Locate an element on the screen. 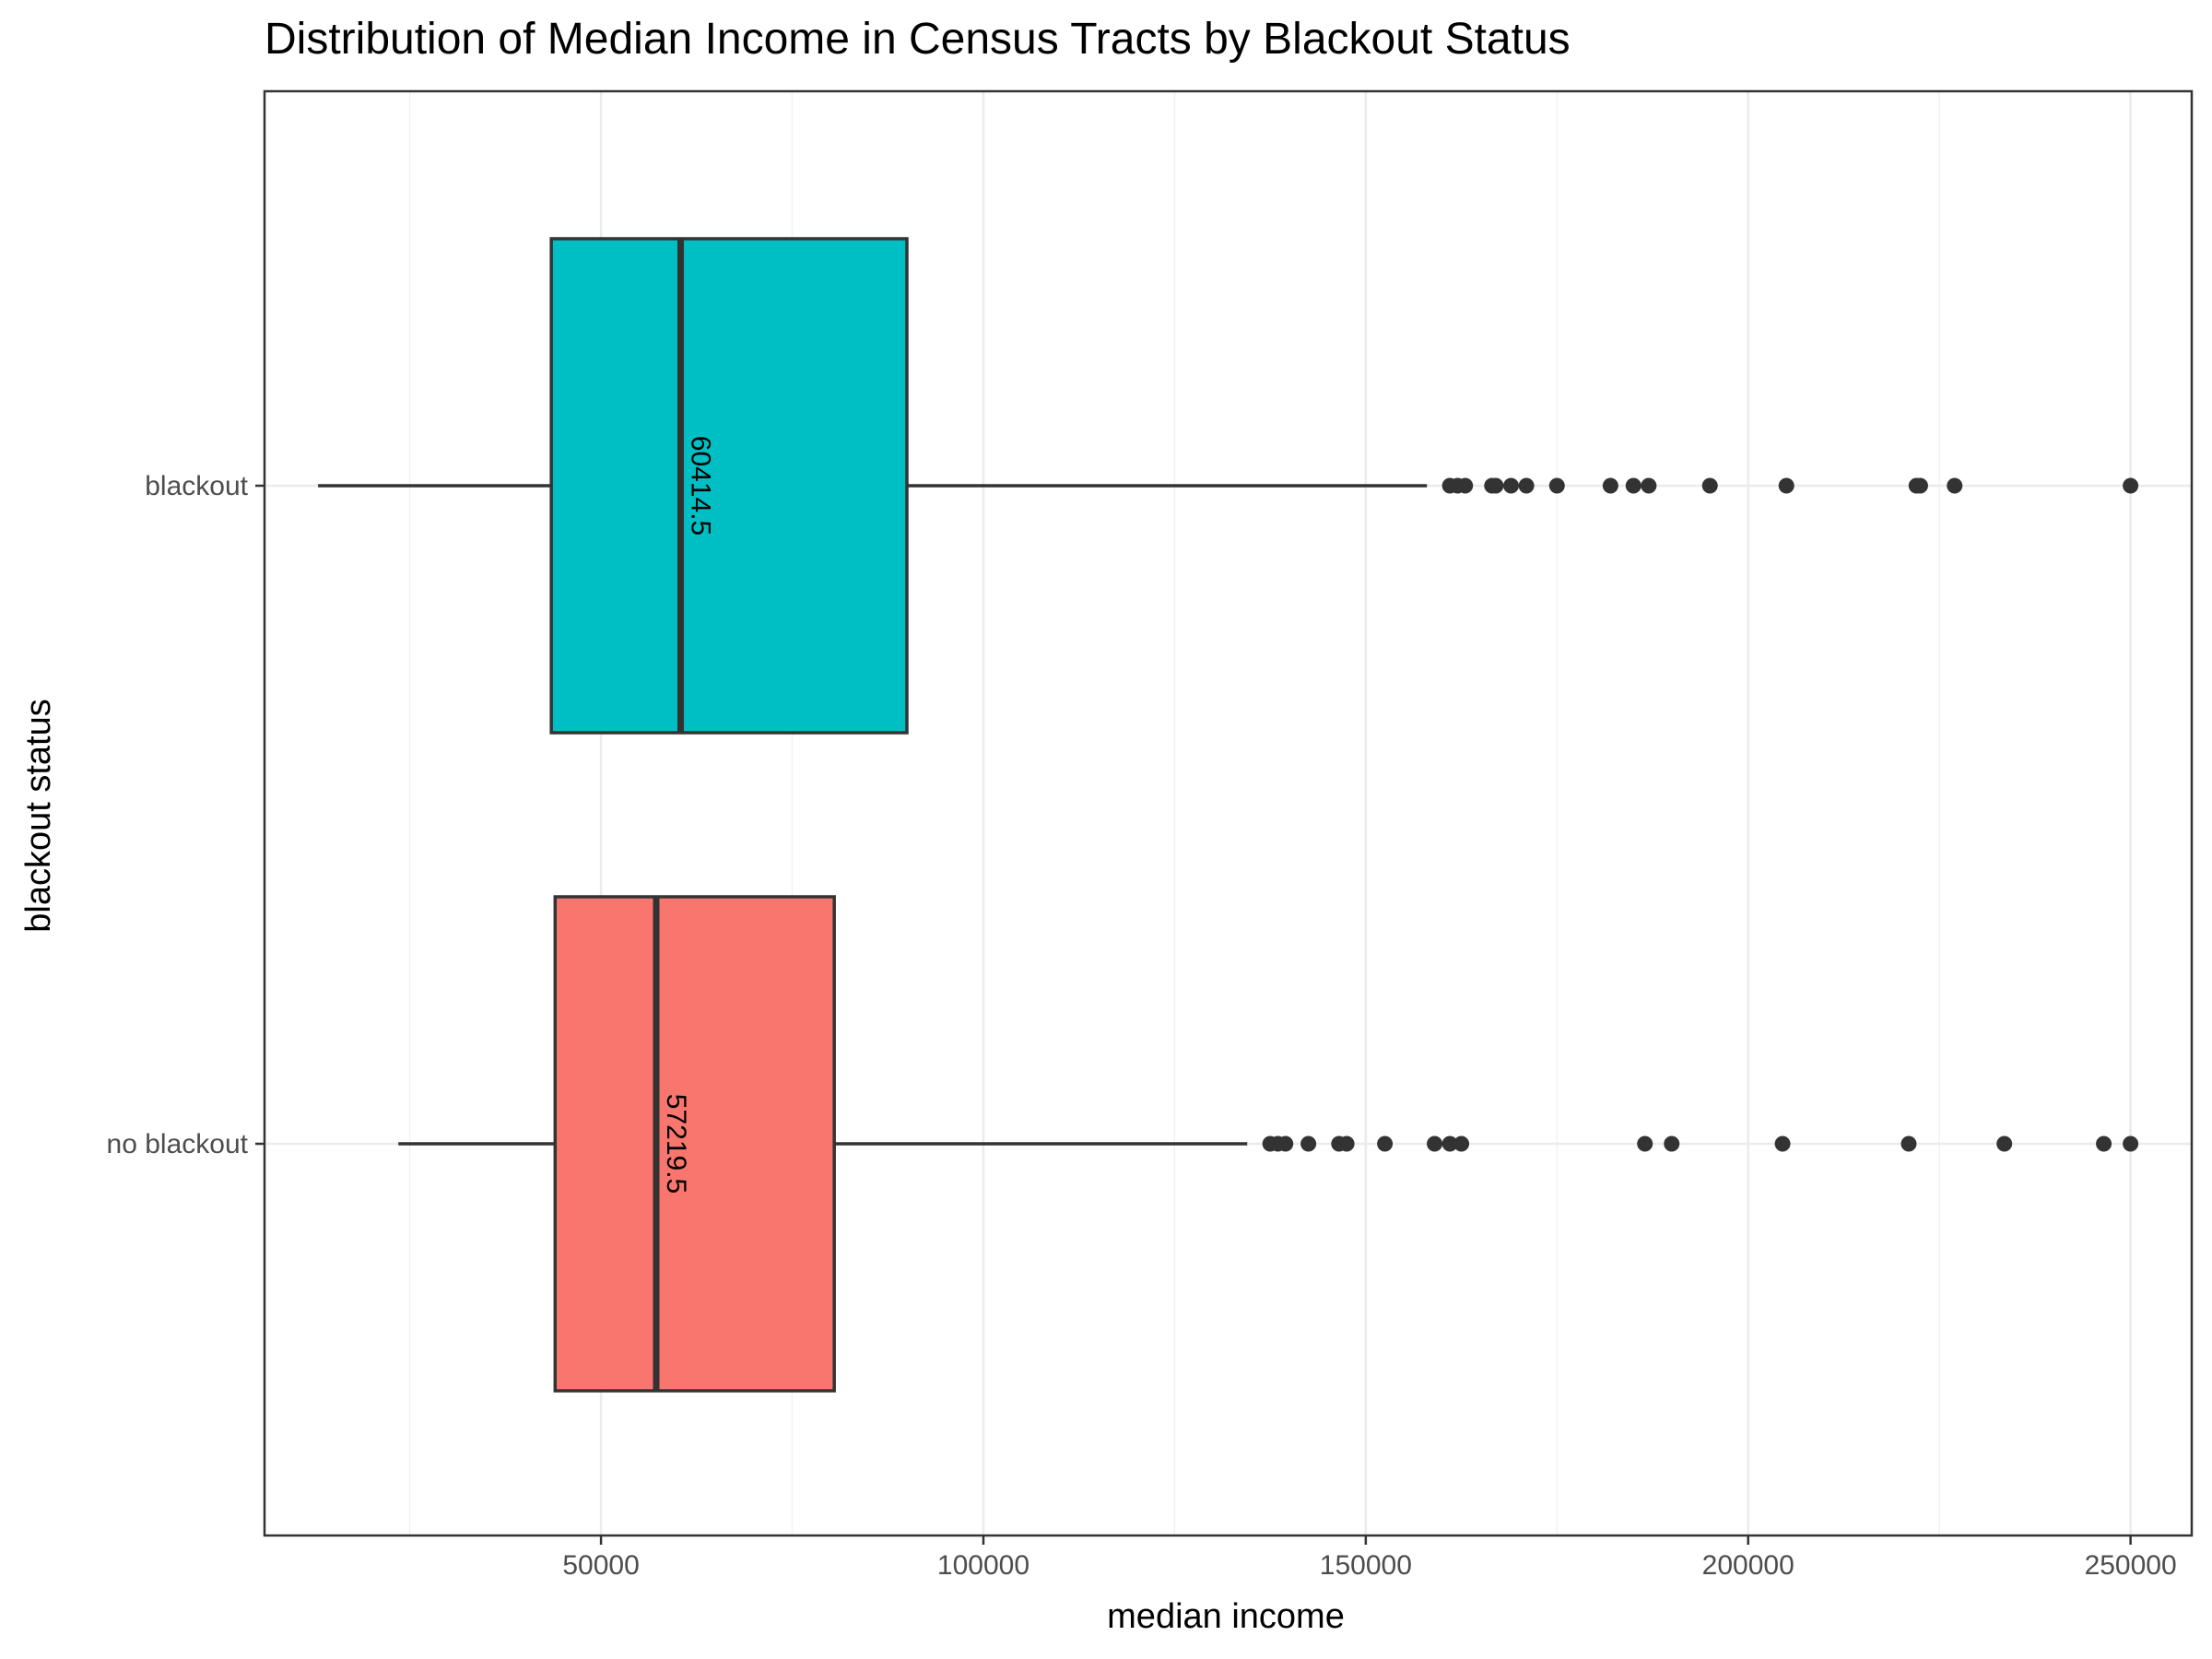 The image size is (2212, 1659). x-tick-label: 50000 is located at coordinates (600, 1565).